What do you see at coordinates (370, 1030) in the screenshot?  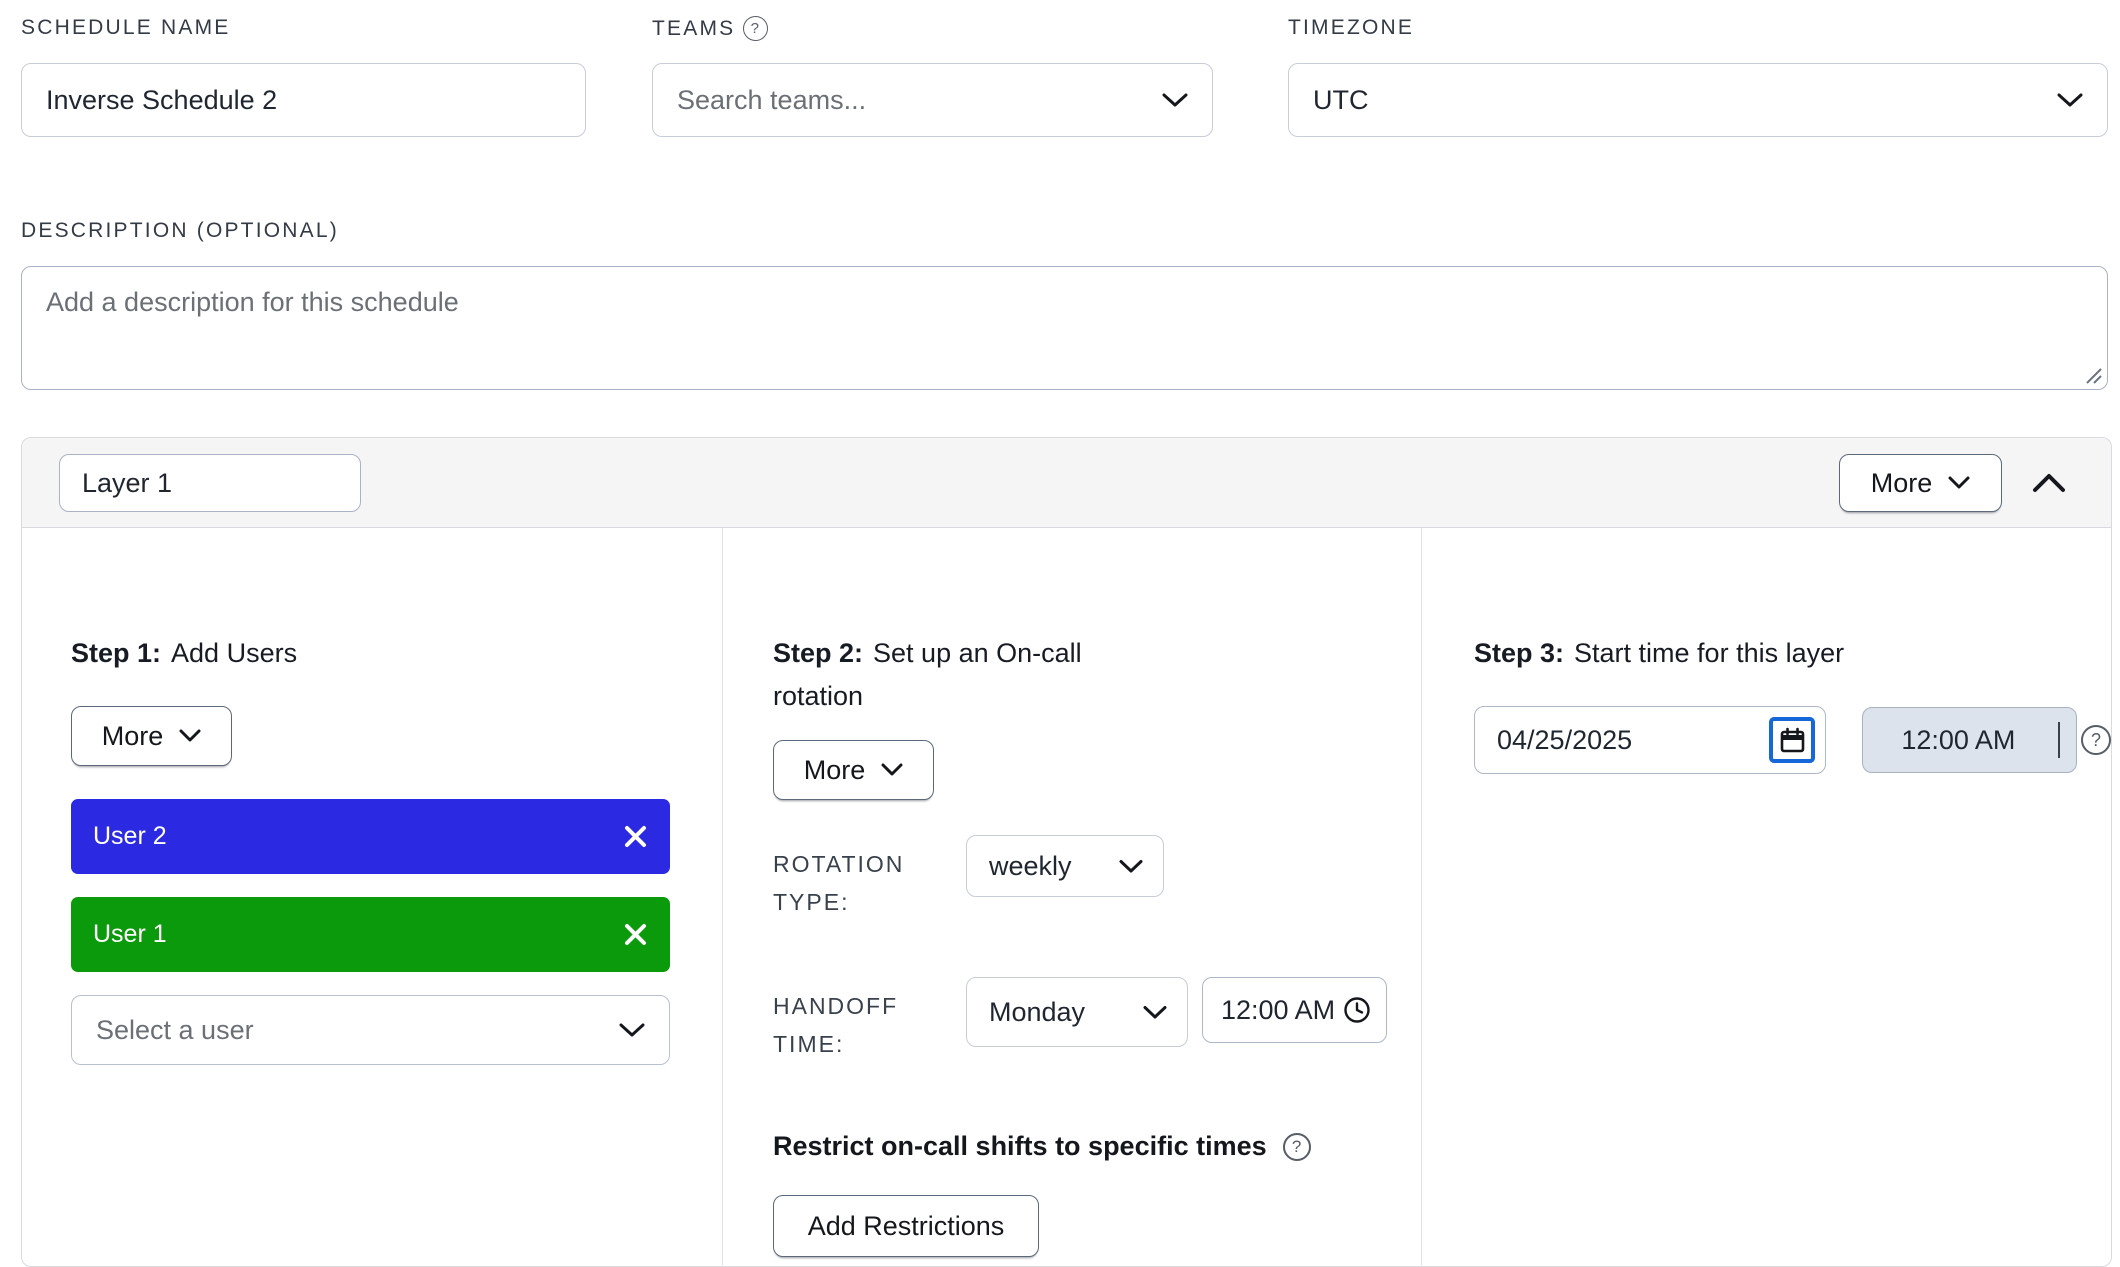 I see `select-user-dropdown: Select a user` at bounding box center [370, 1030].